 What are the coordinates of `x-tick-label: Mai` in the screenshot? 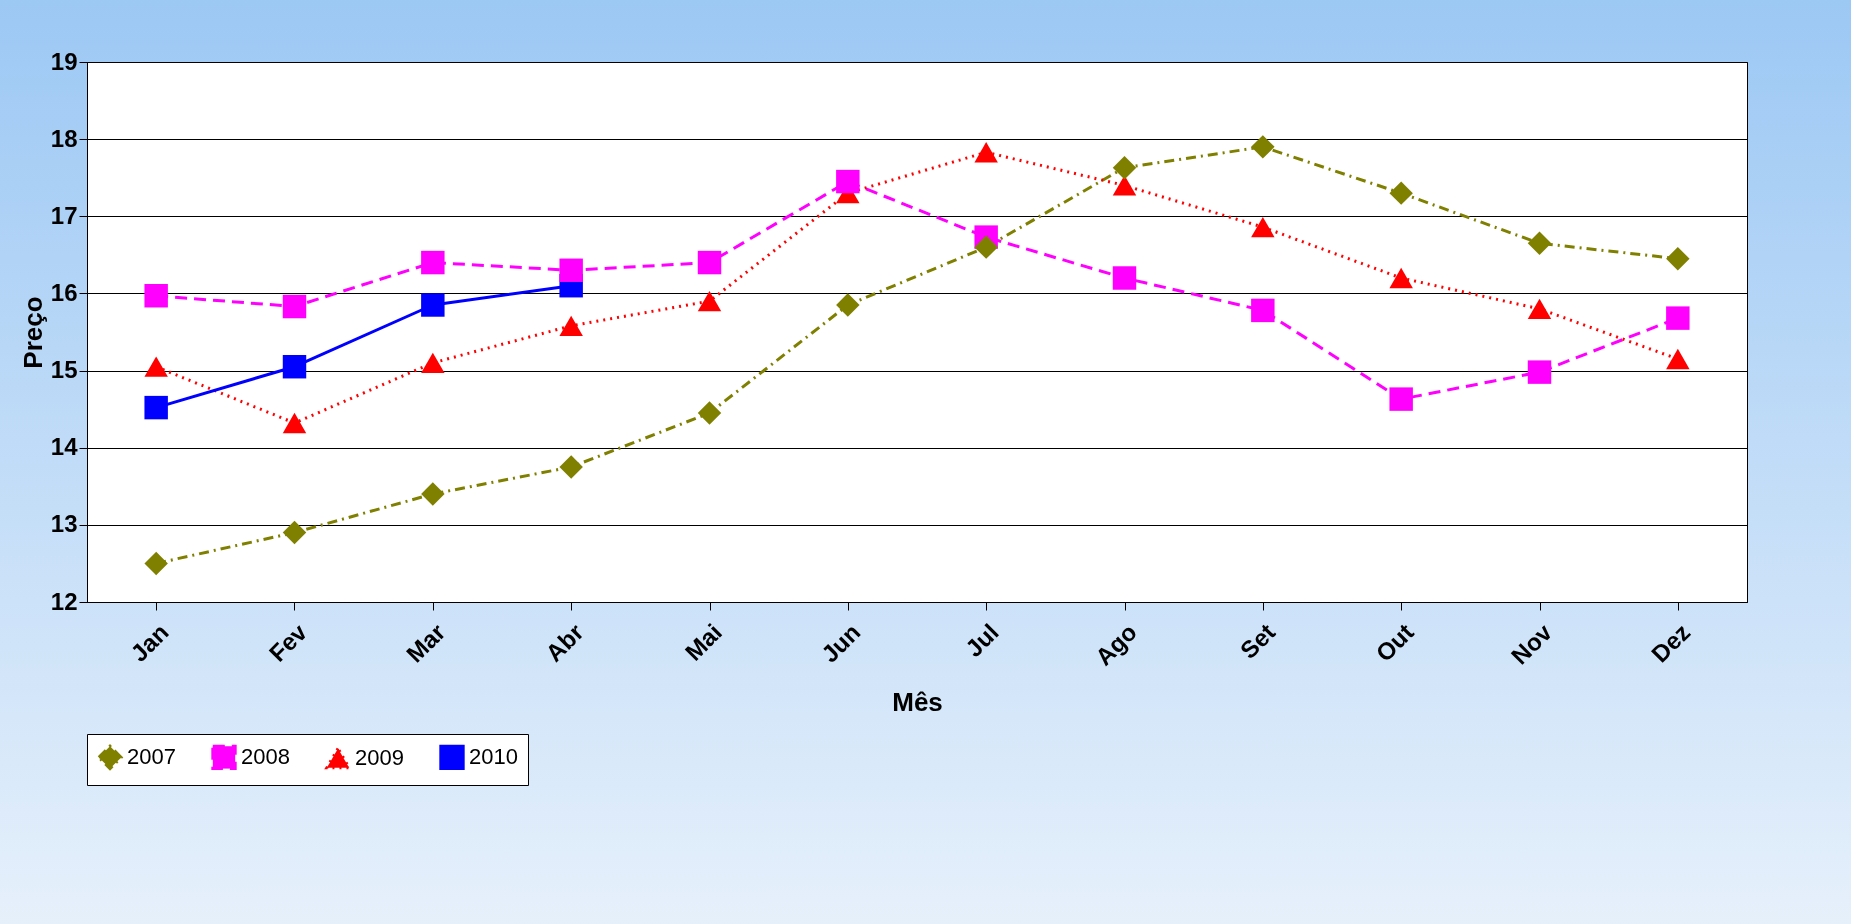 It's located at (703, 642).